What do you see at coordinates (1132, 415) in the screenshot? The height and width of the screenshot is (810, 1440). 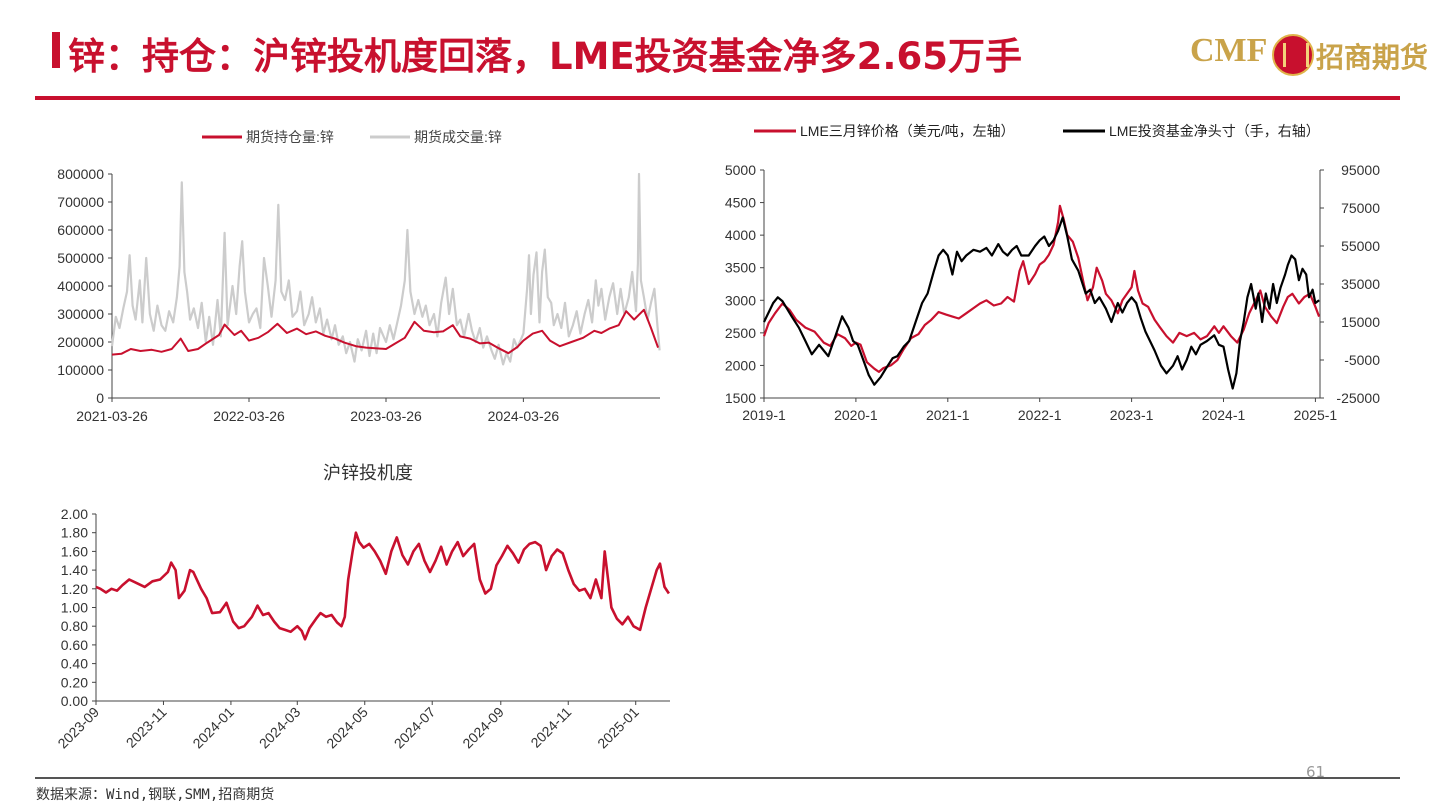 I see `x-tick-label: 2023-1` at bounding box center [1132, 415].